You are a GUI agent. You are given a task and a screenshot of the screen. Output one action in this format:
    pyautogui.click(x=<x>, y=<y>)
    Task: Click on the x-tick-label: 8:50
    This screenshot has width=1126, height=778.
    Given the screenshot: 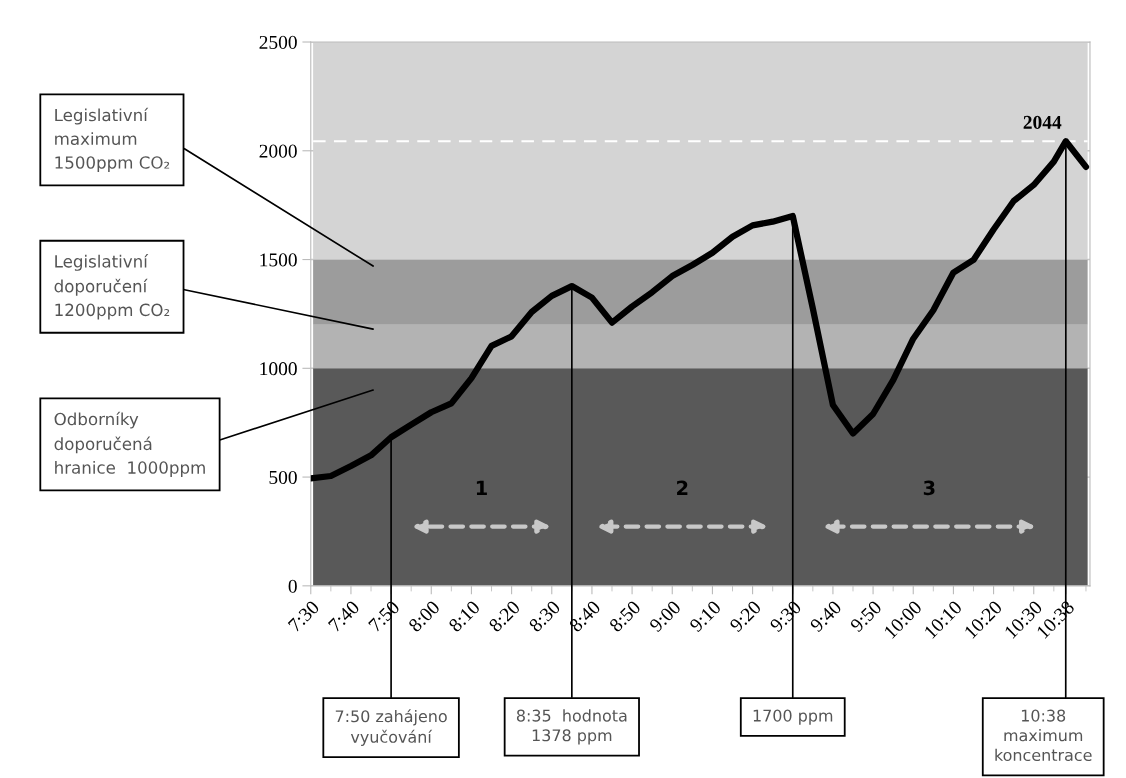 What is the action you would take?
    pyautogui.click(x=625, y=616)
    